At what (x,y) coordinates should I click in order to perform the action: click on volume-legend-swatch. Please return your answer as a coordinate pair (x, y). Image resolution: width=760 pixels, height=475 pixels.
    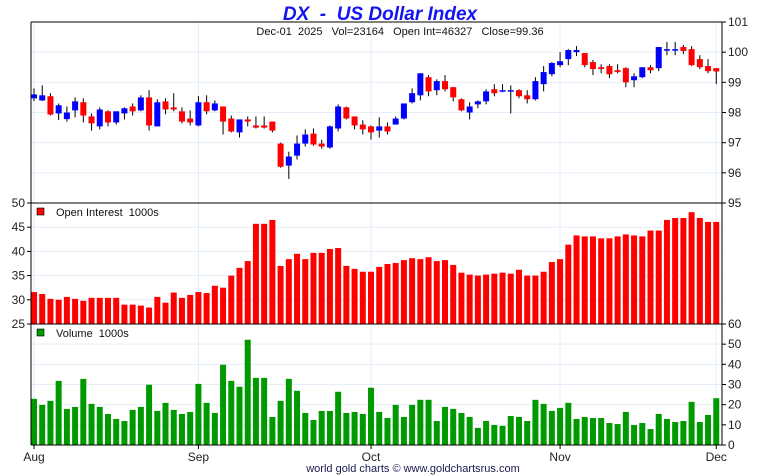
    Looking at the image, I should click on (40, 332).